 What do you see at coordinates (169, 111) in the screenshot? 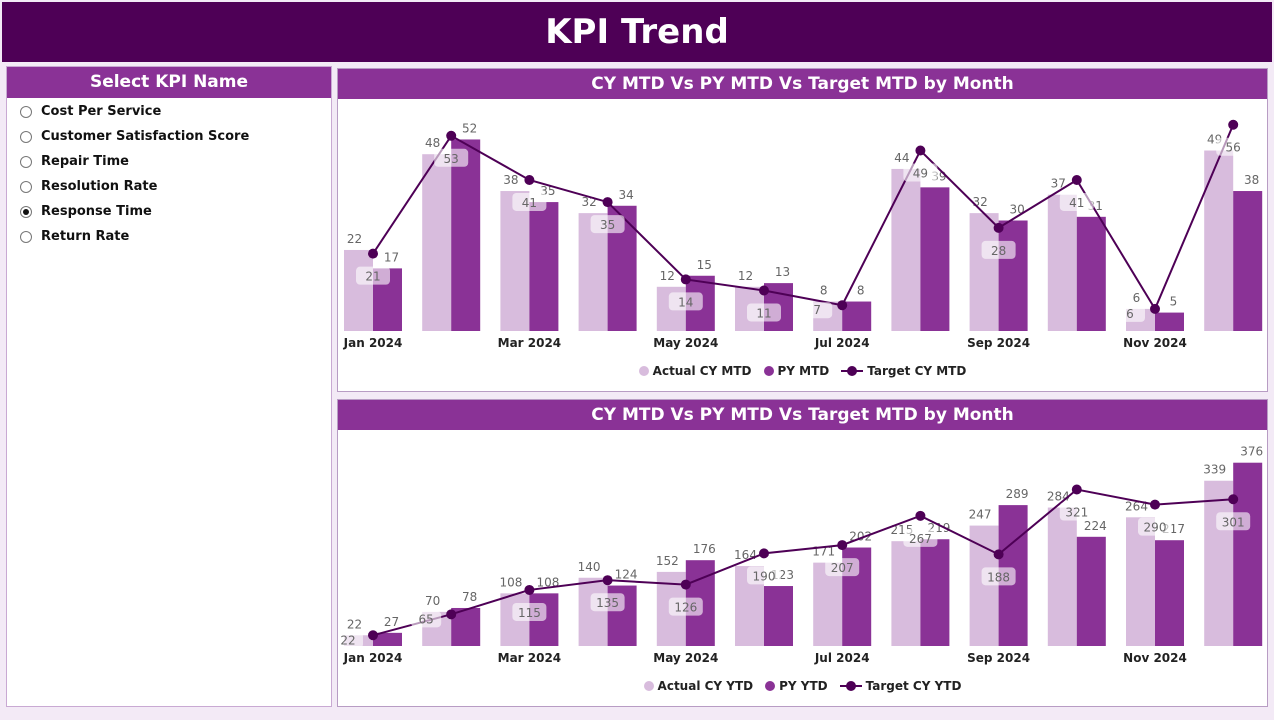
I see `slicer-option: Cost Per Service` at bounding box center [169, 111].